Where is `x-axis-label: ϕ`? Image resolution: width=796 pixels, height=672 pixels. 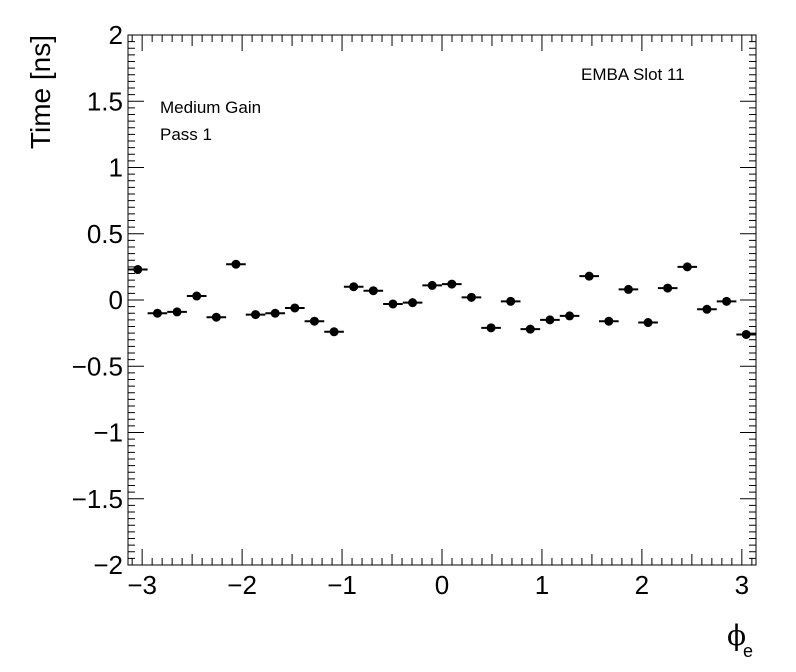 x-axis-label: ϕ is located at coordinates (736, 635).